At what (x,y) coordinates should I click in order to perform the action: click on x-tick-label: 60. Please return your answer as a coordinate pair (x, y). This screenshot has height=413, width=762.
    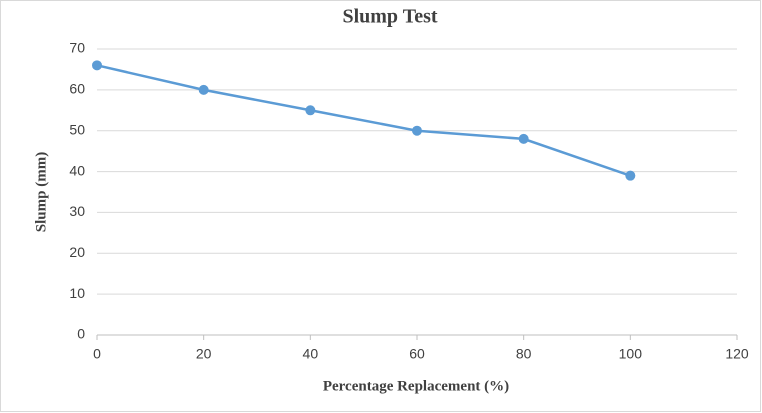
    Looking at the image, I should click on (417, 354).